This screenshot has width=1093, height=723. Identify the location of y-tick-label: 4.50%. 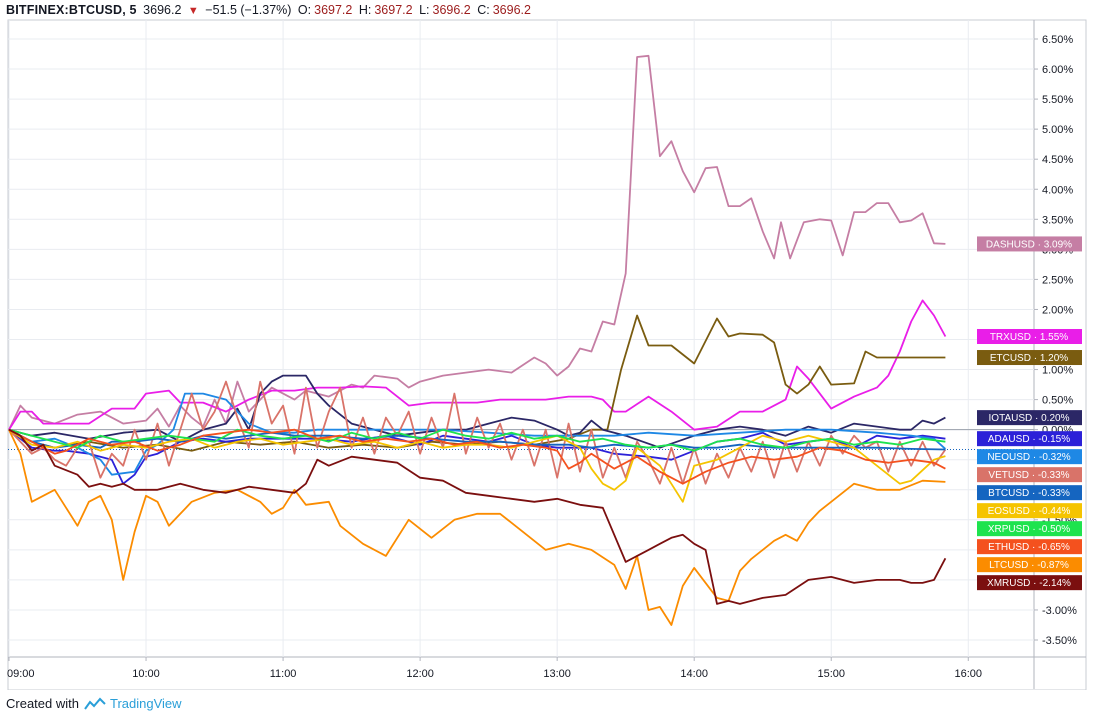
(1057, 160).